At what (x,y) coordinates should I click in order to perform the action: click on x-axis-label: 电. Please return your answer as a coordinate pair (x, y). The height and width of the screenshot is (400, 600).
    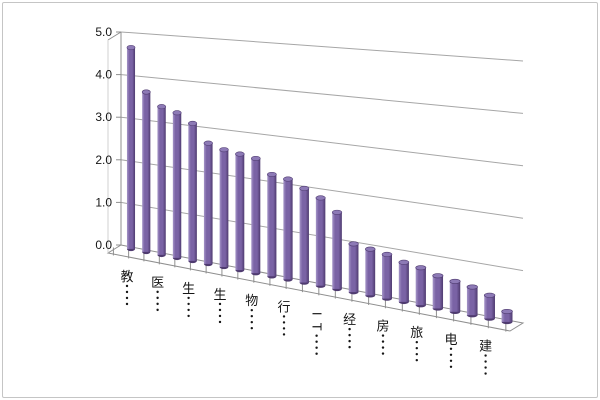
    Looking at the image, I should click on (451, 350).